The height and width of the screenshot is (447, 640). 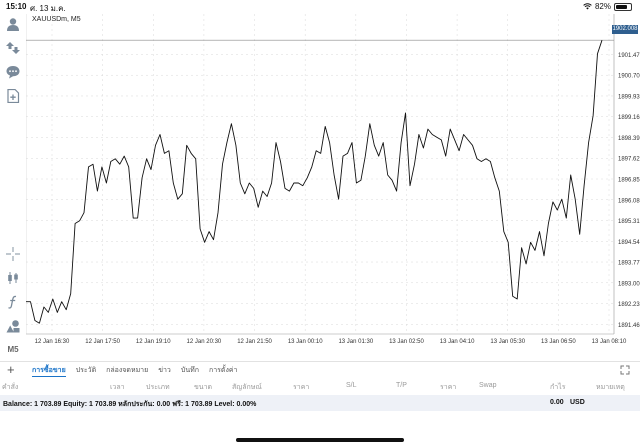 I want to click on y-tick-label: 1892.230, so click(x=629, y=305).